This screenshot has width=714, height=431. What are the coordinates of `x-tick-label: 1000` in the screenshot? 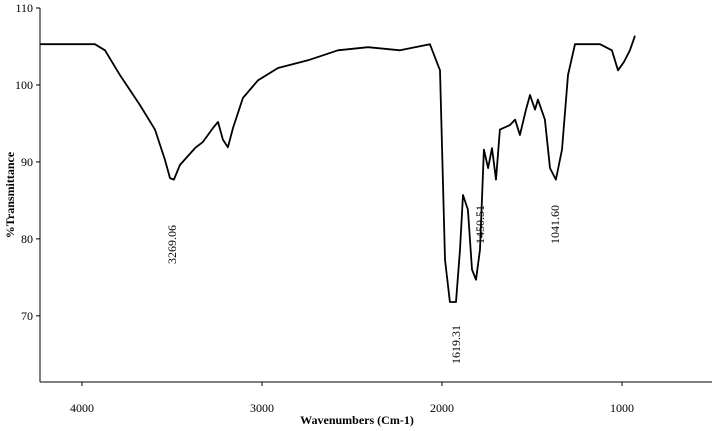 It's located at (622, 408).